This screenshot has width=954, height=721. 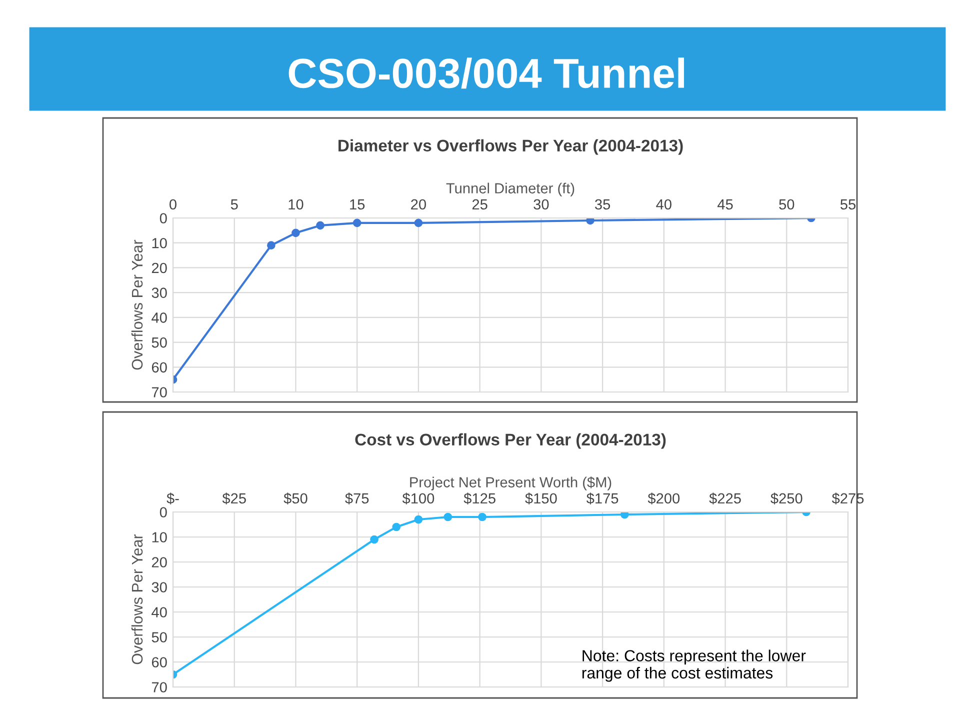 I want to click on x-tick-label: 25, so click(x=480, y=204).